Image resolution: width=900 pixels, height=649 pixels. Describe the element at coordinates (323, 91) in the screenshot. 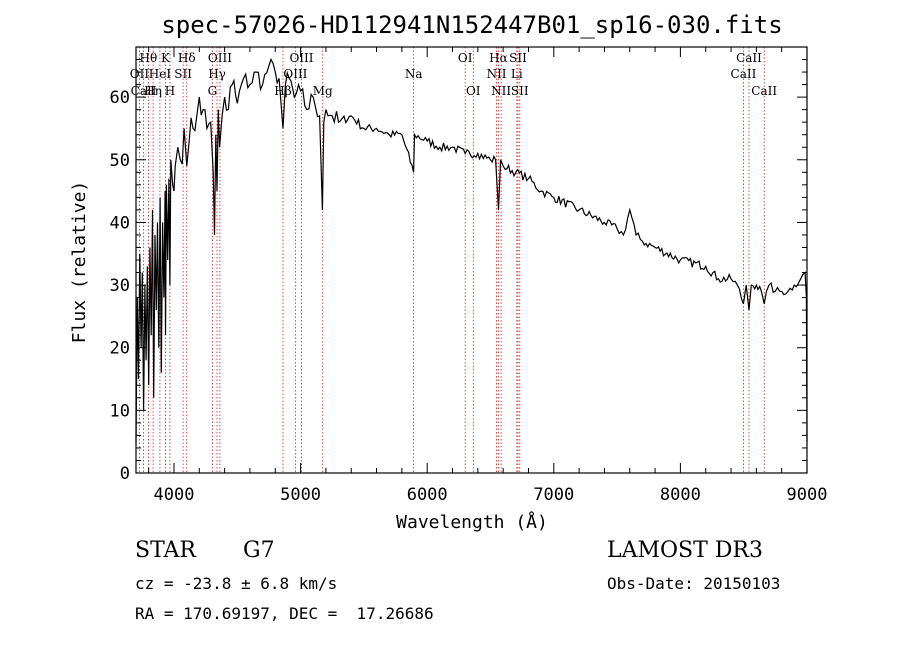

I see `line-marker-label: Mg` at that location.